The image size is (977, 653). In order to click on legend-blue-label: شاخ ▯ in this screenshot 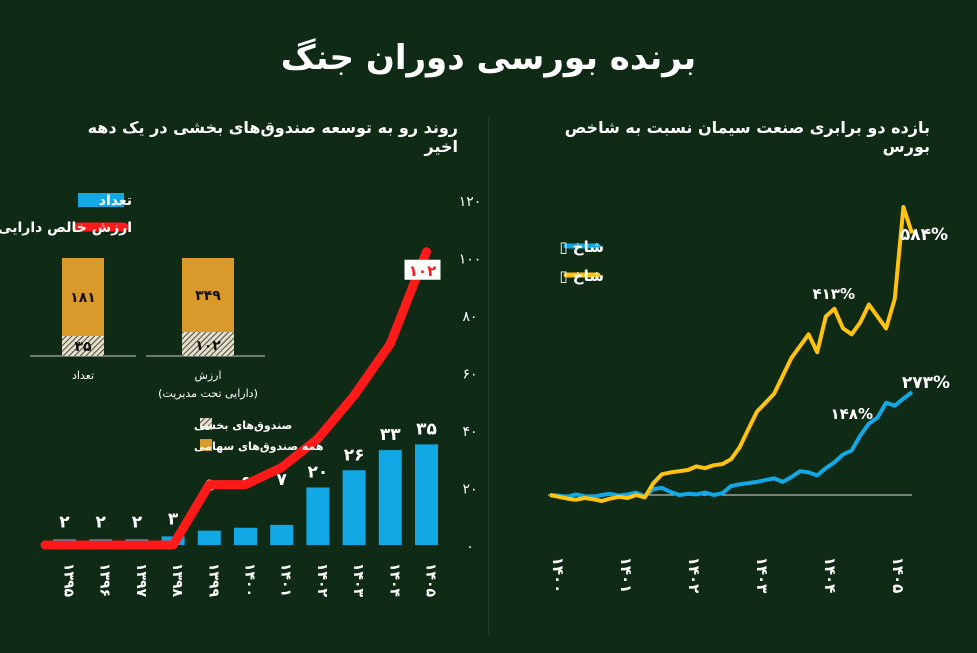, I will do `click(581, 247)`.